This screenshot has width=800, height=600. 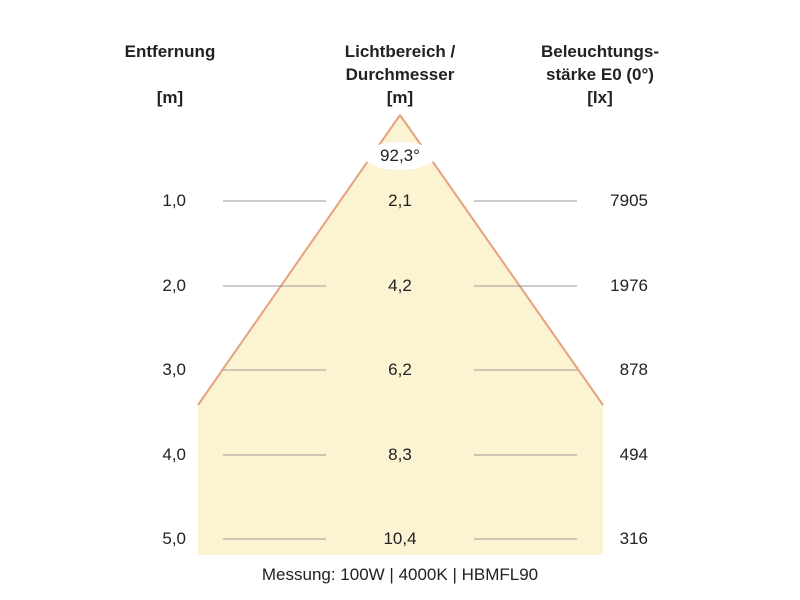 I want to click on illuminance-header-line-2: stärke E0 (0°), so click(x=600, y=74).